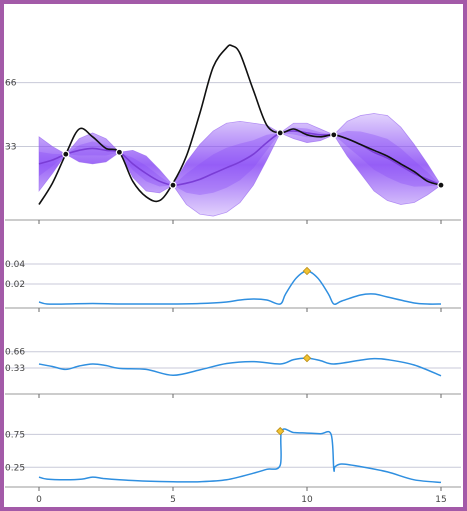  Describe the element at coordinates (15, 468) in the screenshot. I see `y-tick-label: 0.25` at that location.